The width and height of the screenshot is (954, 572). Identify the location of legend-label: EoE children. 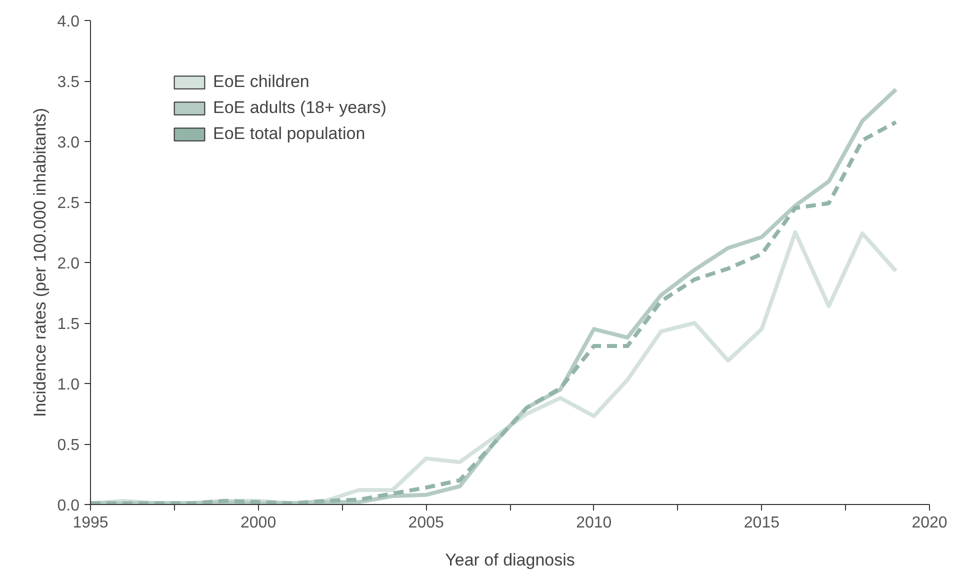
(261, 82).